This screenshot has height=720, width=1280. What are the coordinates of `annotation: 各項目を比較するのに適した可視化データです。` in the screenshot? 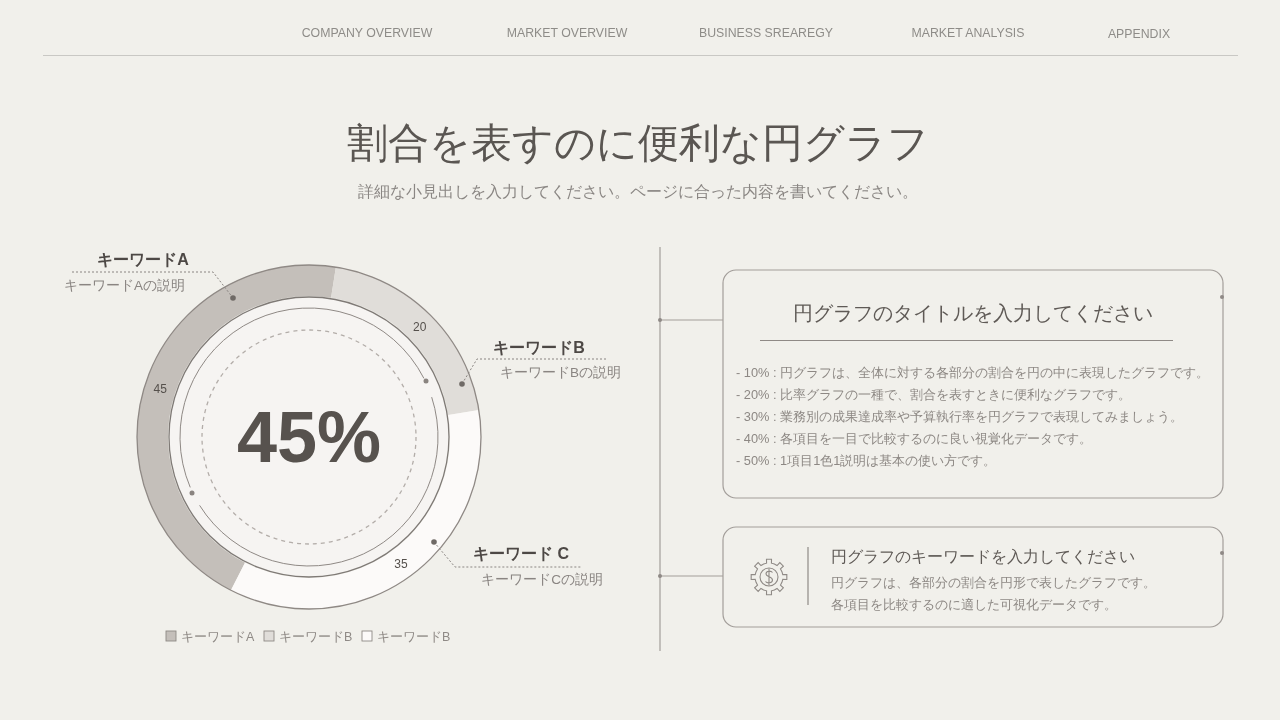 It's located at (974, 604).